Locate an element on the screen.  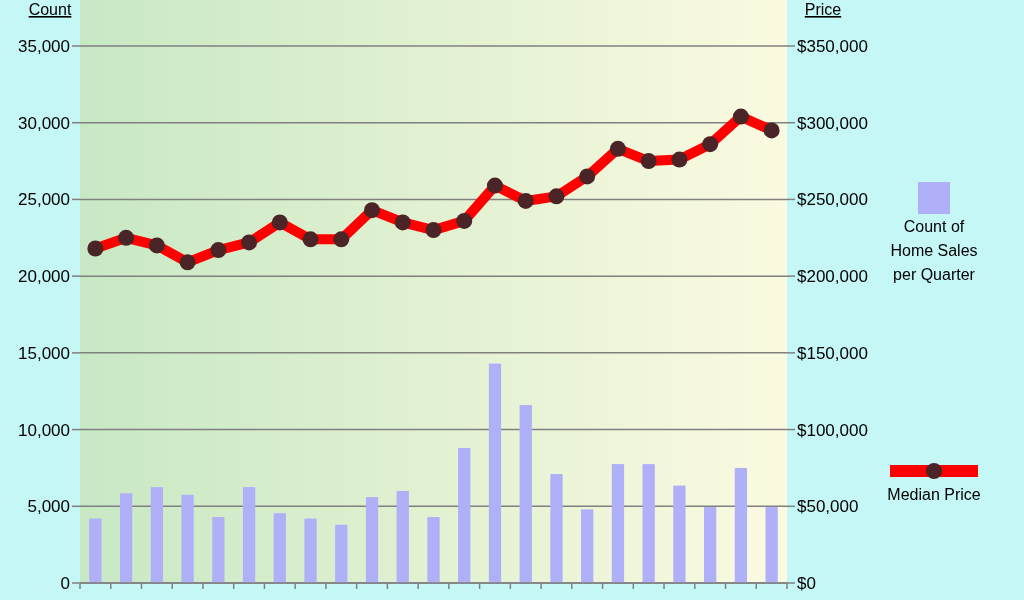
legend-label: Count of Home Sales per Quarter is located at coordinates (934, 250).